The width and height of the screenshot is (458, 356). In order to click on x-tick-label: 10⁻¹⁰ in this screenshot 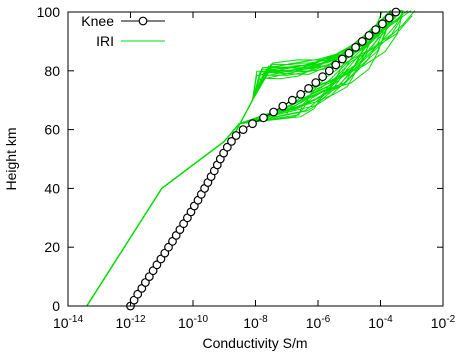, I will do `click(193, 322)`.